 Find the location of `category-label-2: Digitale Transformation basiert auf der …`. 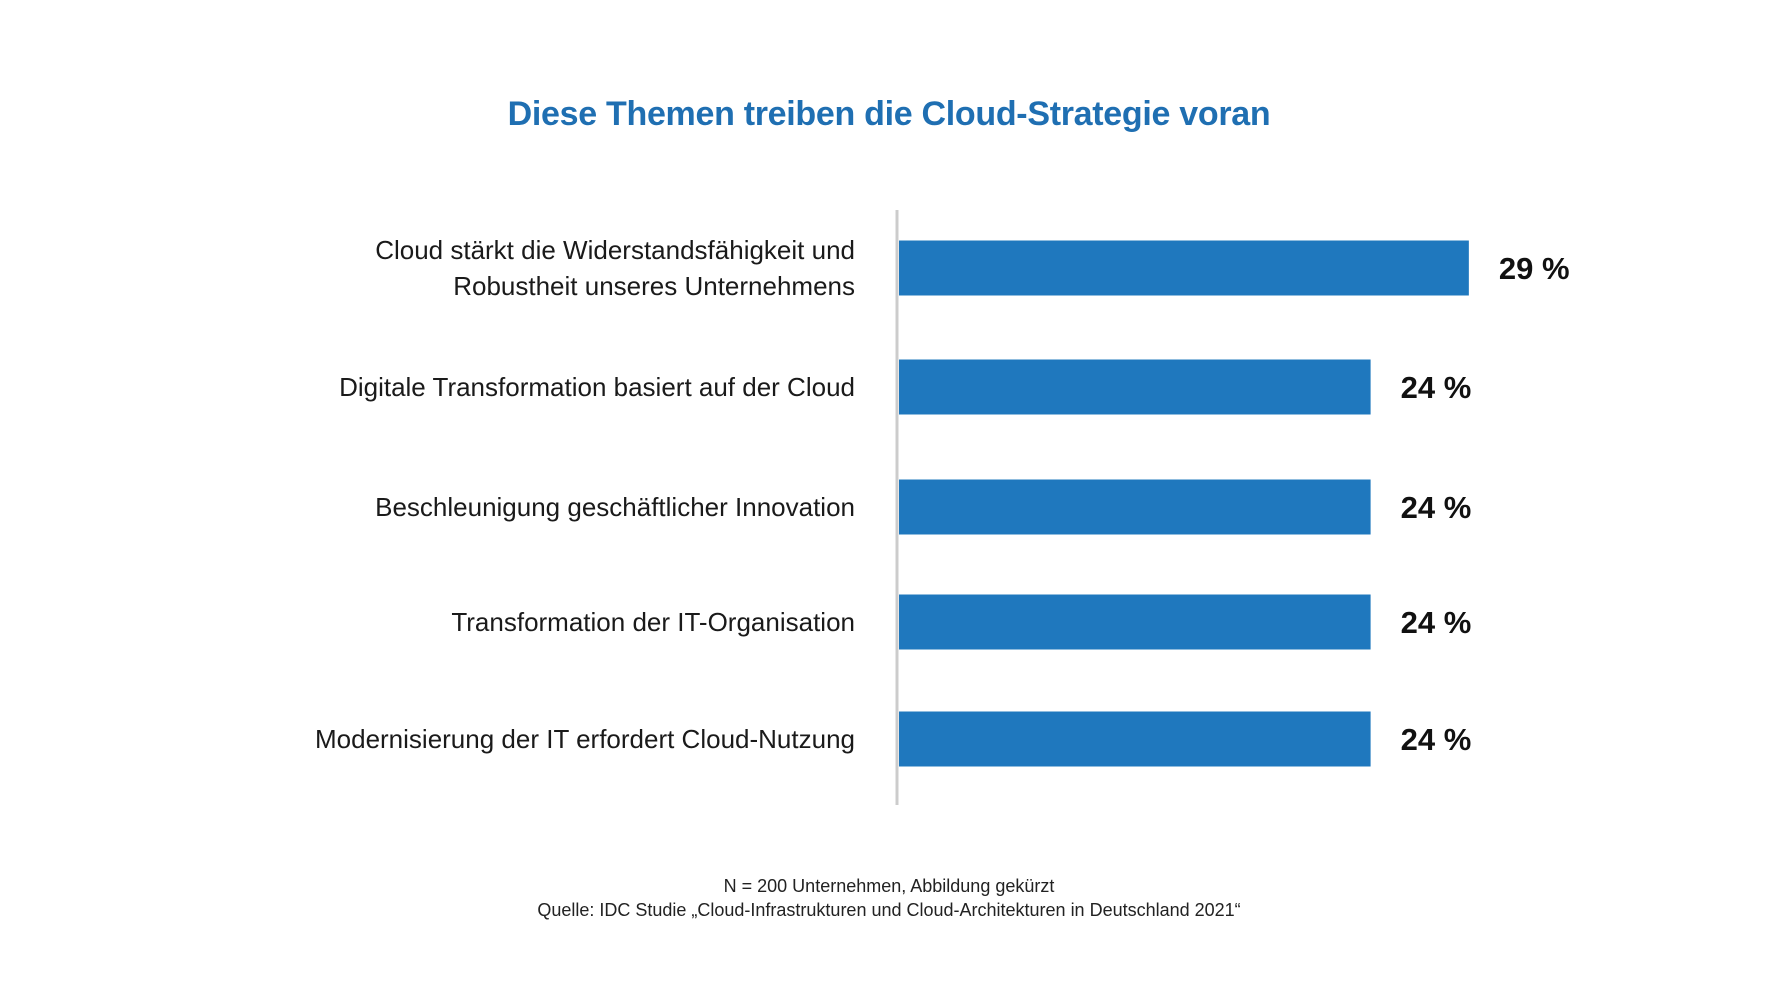

category-label-2: Digitale Transformation basiert auf der … is located at coordinates (597, 387).